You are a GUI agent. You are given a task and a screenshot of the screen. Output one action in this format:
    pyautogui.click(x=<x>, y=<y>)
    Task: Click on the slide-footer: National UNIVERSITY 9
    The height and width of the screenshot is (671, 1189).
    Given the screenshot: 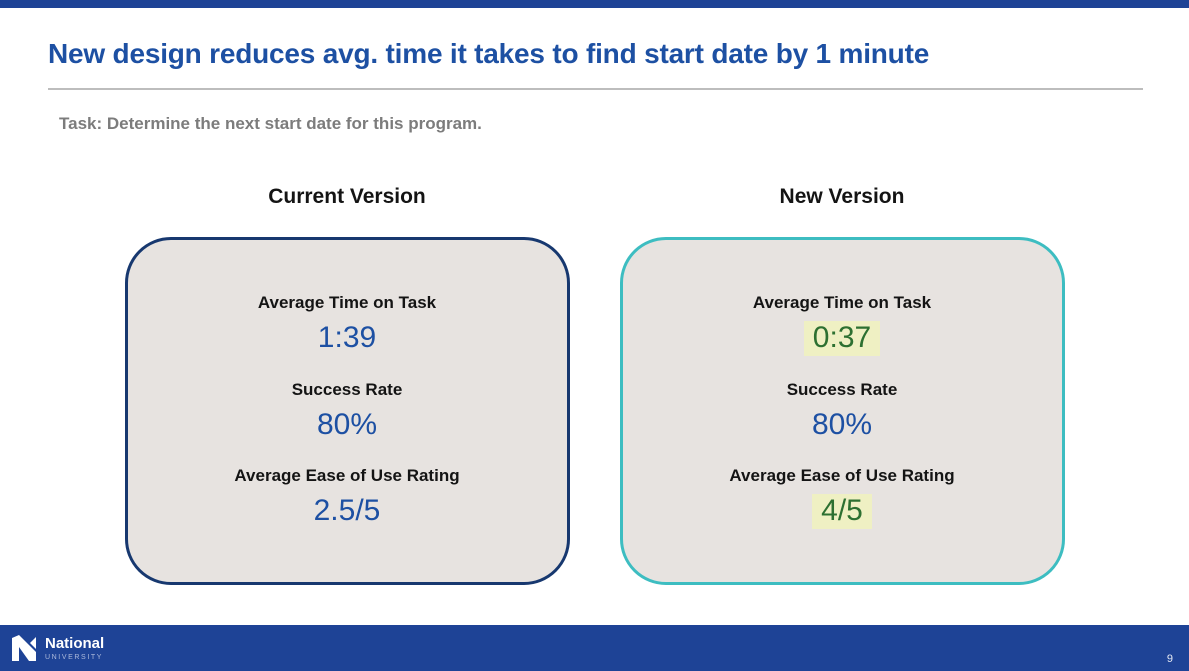 What is the action you would take?
    pyautogui.click(x=594, y=648)
    